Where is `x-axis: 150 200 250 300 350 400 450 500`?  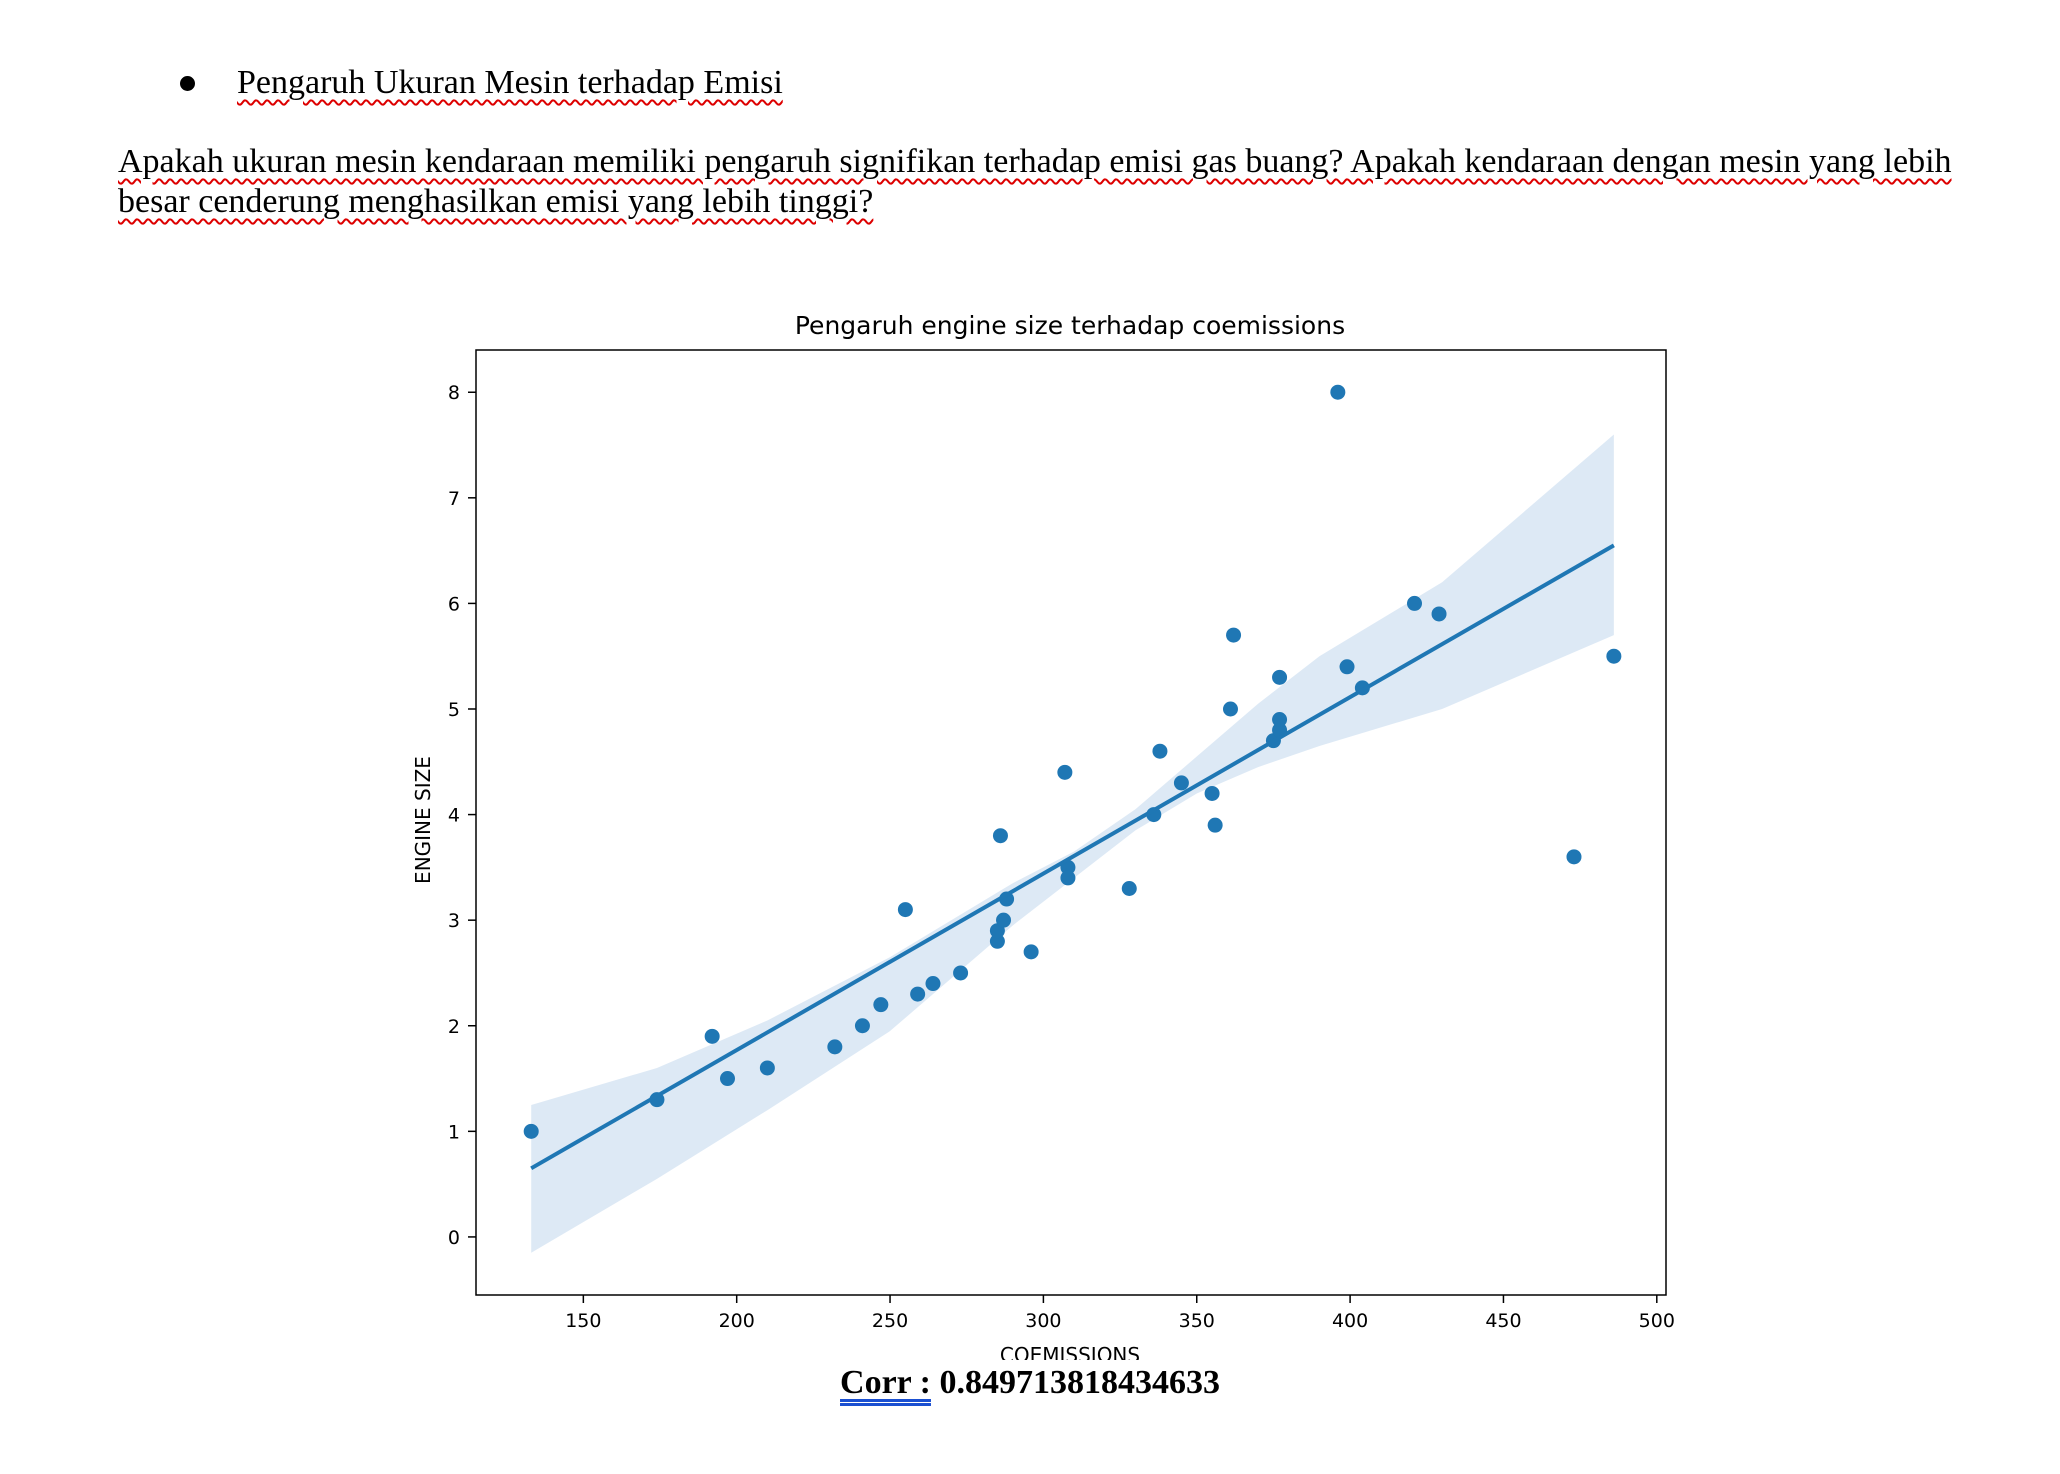
x-axis: 150 200 250 300 350 400 450 500 is located at coordinates (1120, 1313).